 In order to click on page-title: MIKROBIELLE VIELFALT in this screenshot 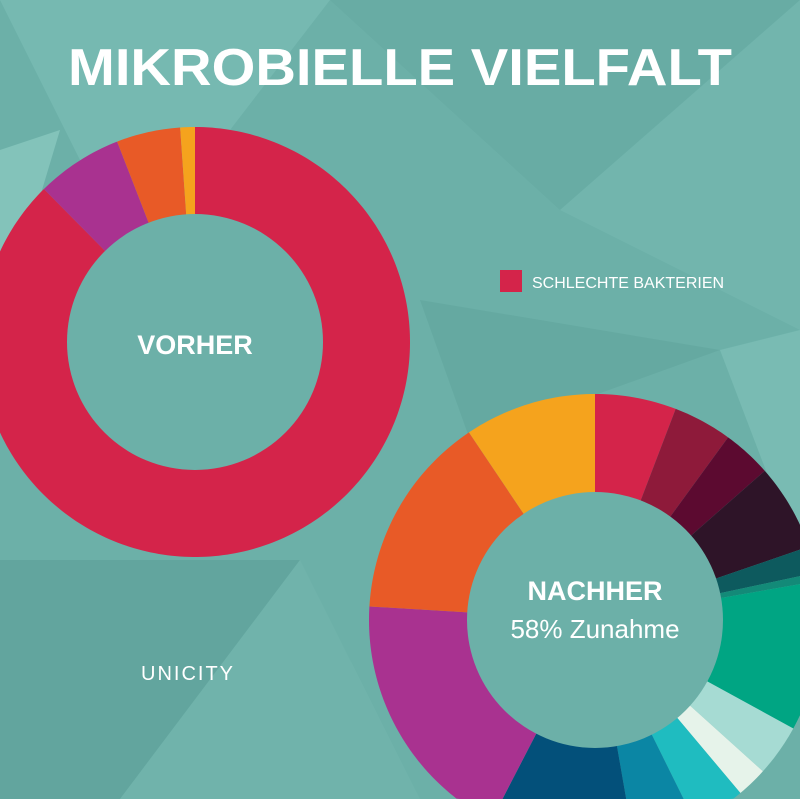, I will do `click(400, 68)`.